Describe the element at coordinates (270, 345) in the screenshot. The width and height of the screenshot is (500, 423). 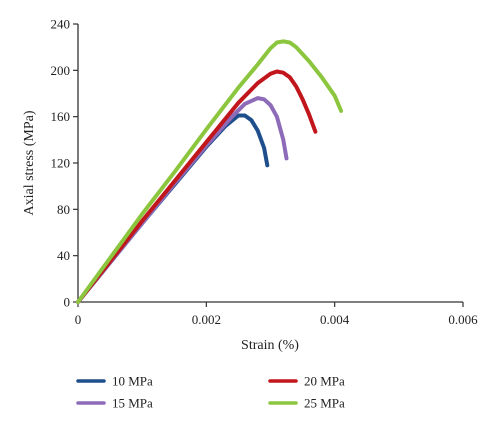
I see `x-axis-label: Strain (%)` at that location.